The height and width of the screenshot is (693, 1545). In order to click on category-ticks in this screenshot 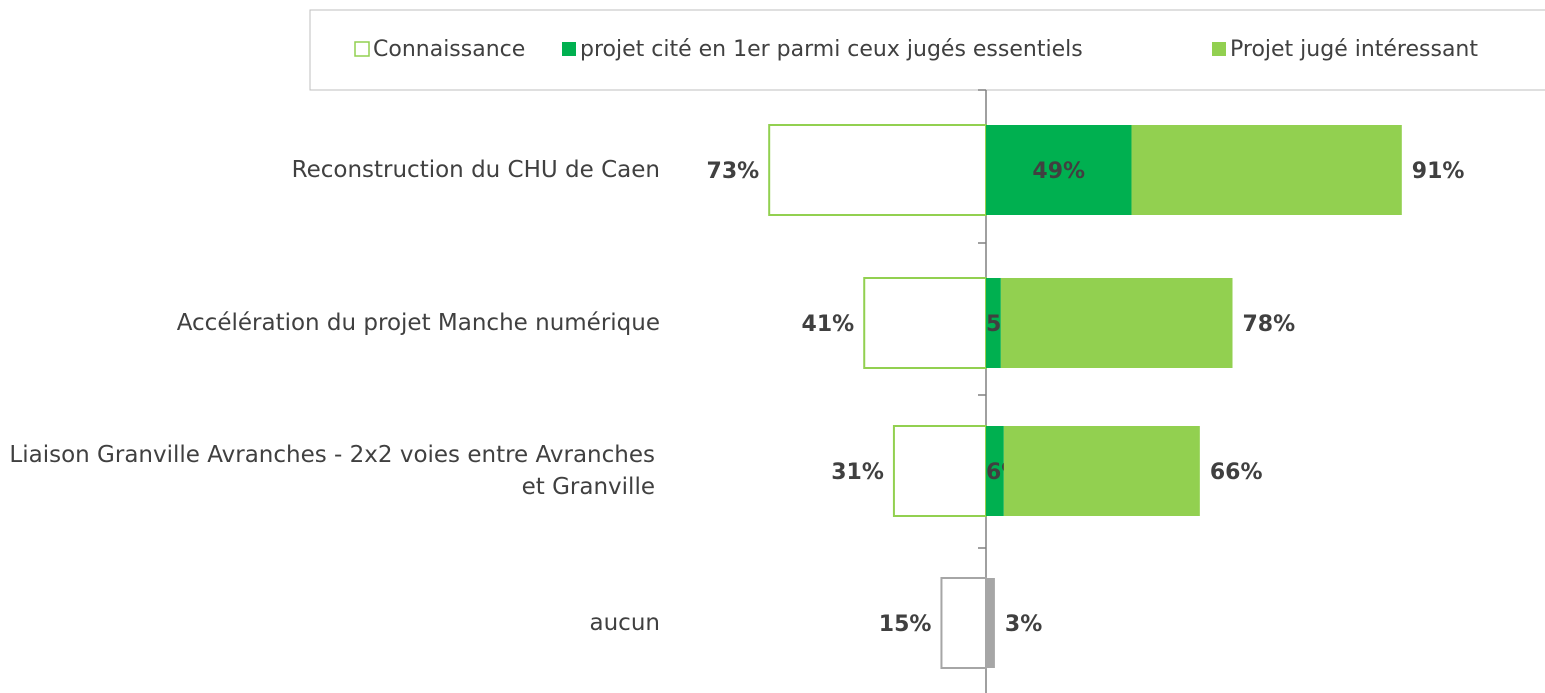, I will do `click(982, 319)`.